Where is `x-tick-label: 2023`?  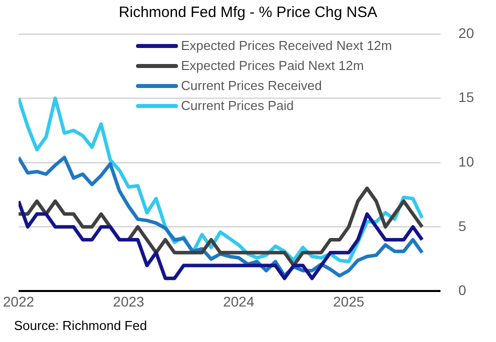 x-tick-label: 2023 is located at coordinates (128, 301).